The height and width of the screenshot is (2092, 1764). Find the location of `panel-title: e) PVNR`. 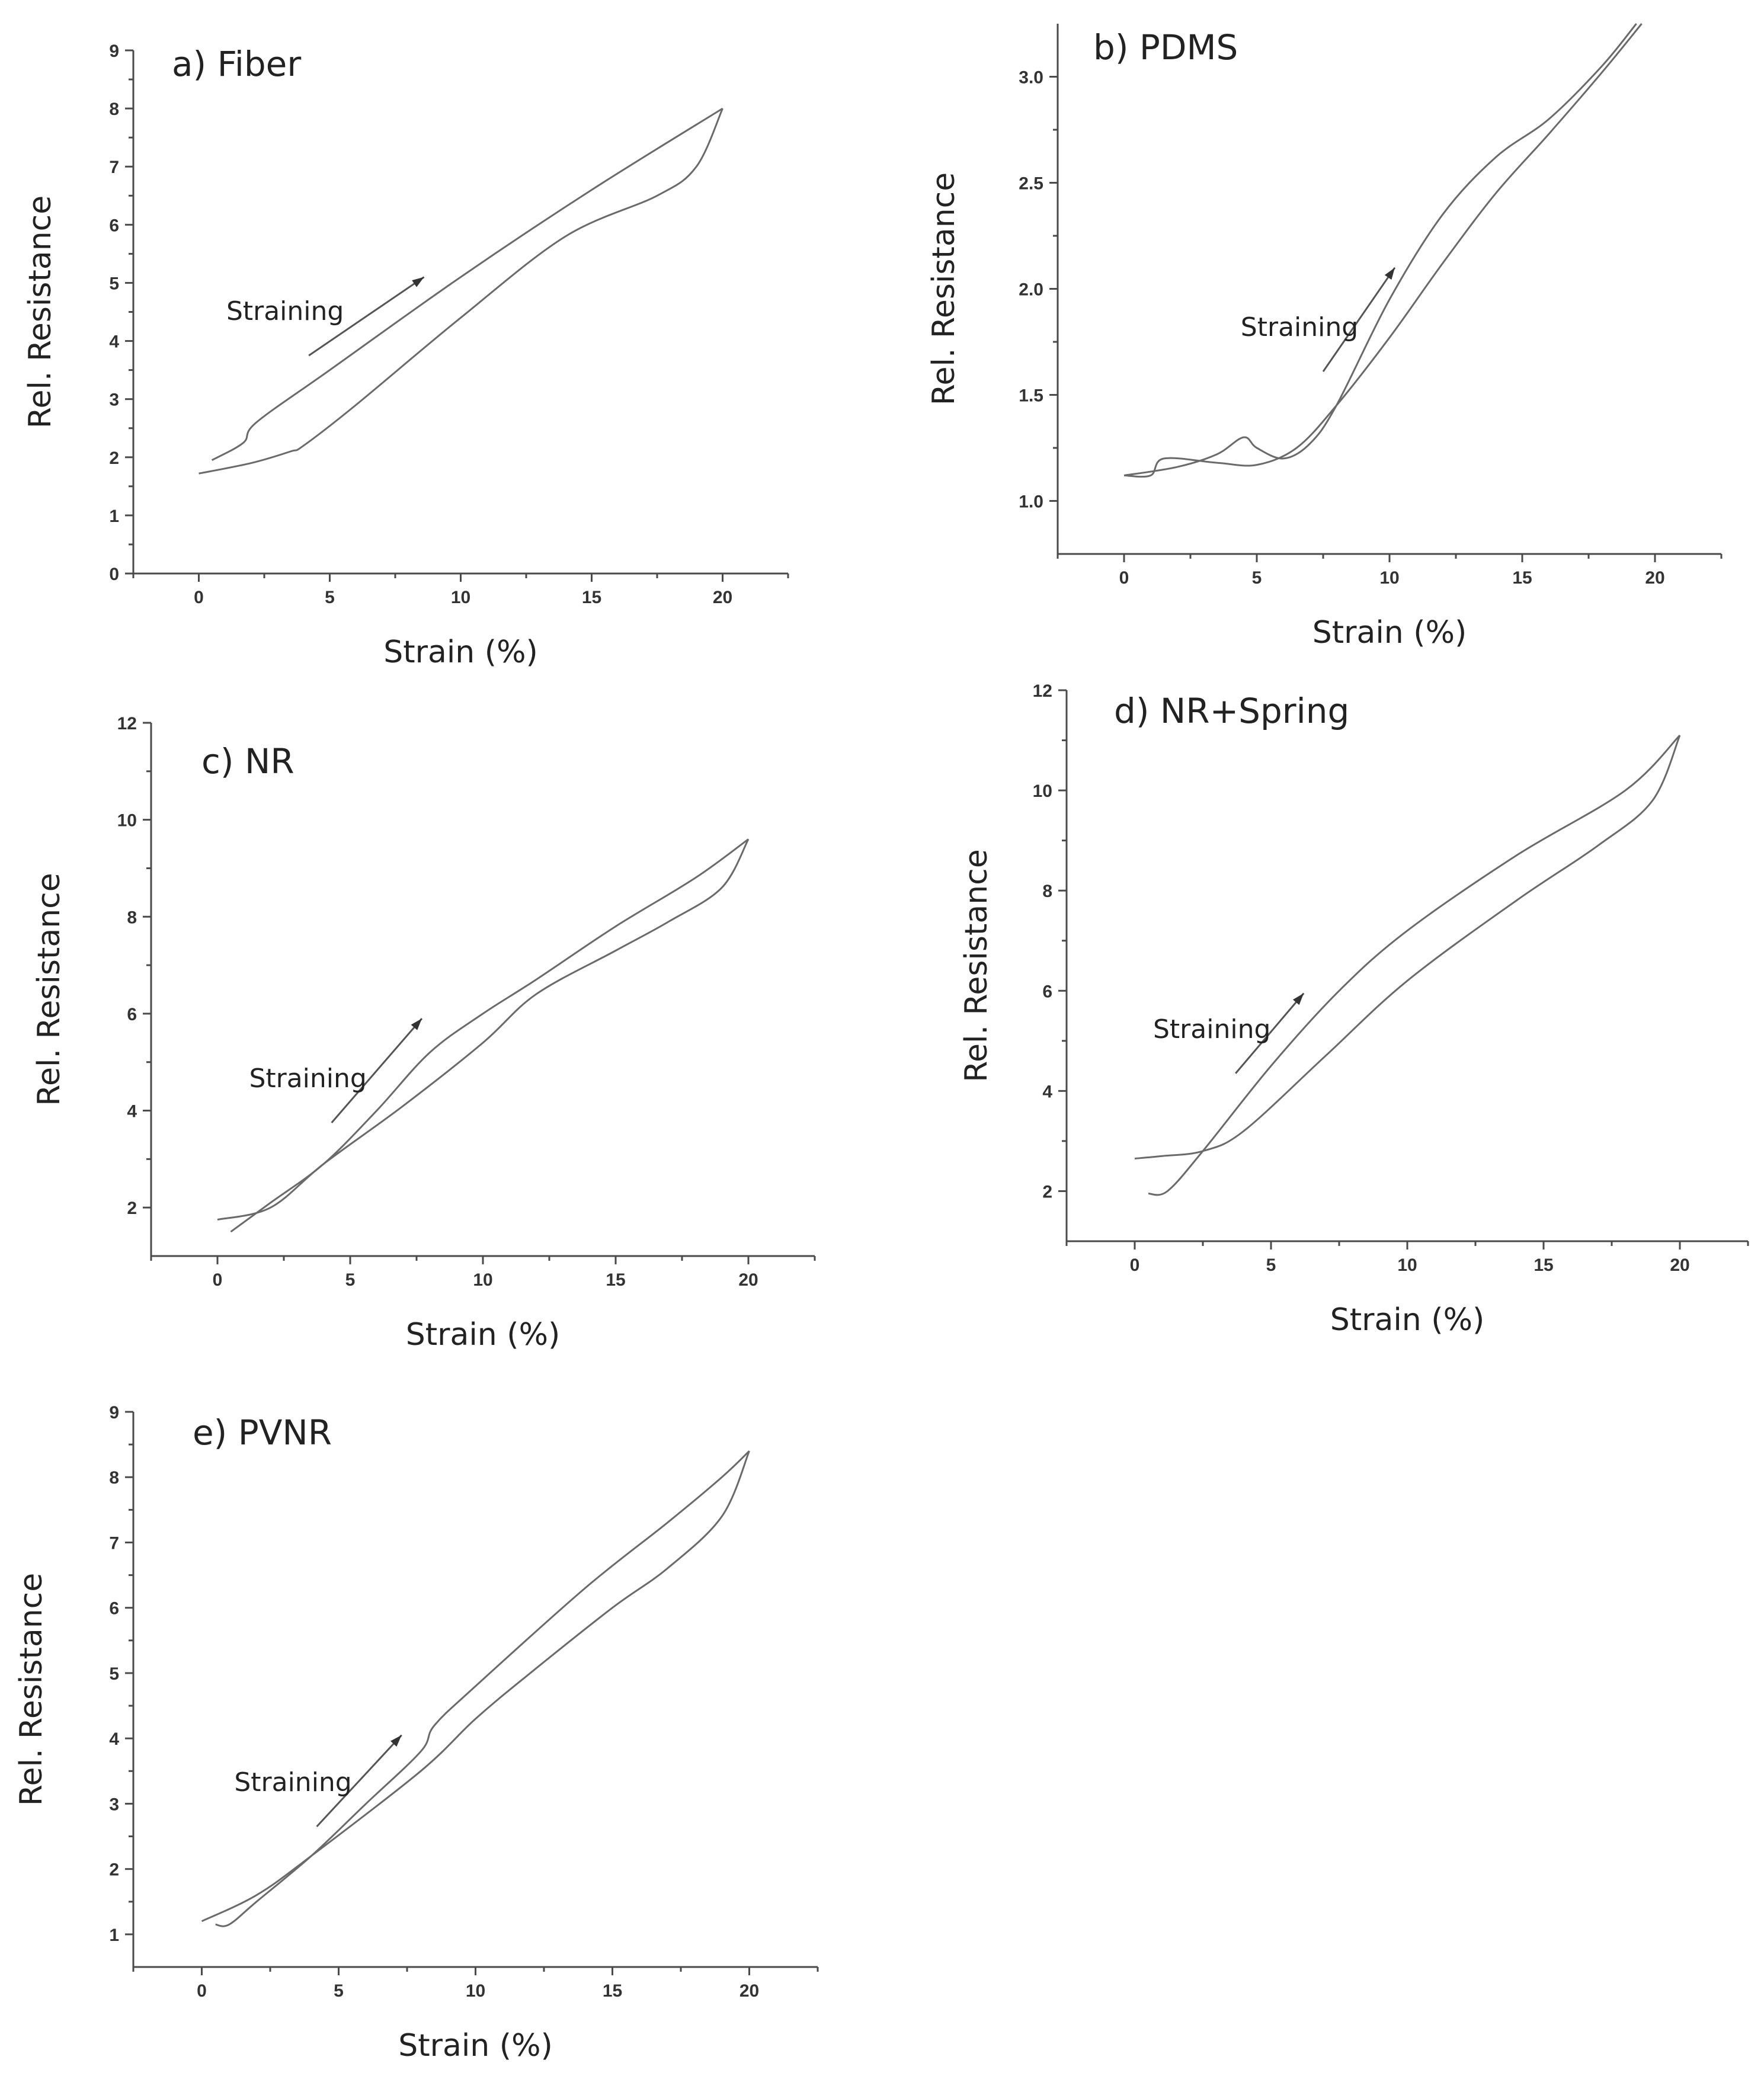

panel-title: e) PVNR is located at coordinates (262, 1432).